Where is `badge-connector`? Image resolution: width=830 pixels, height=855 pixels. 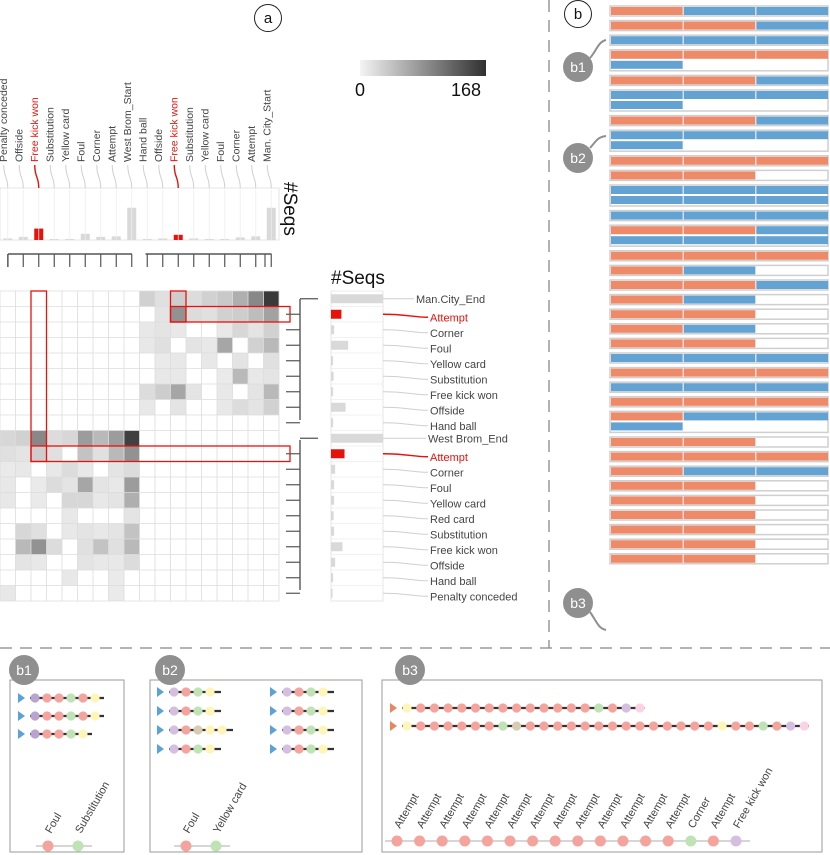
badge-connector is located at coordinates (598, 49).